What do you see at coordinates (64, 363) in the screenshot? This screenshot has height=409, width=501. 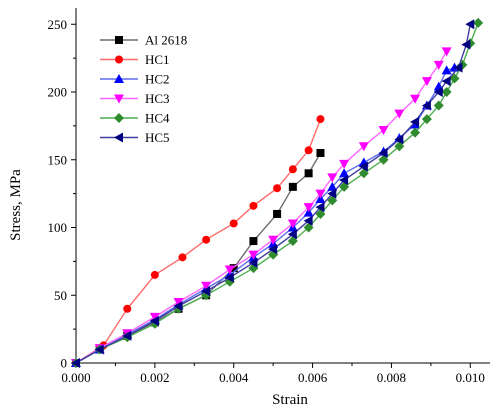 I see `y-tick-label: 0` at bounding box center [64, 363].